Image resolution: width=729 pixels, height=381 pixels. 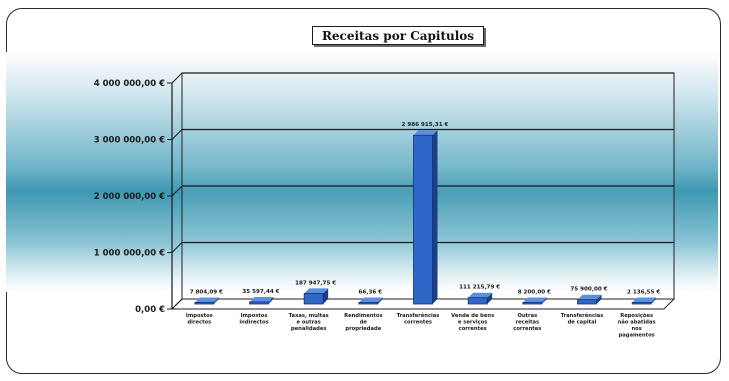 What do you see at coordinates (472, 322) in the screenshot?
I see `category-label: Venda de bens e serviços correntes` at bounding box center [472, 322].